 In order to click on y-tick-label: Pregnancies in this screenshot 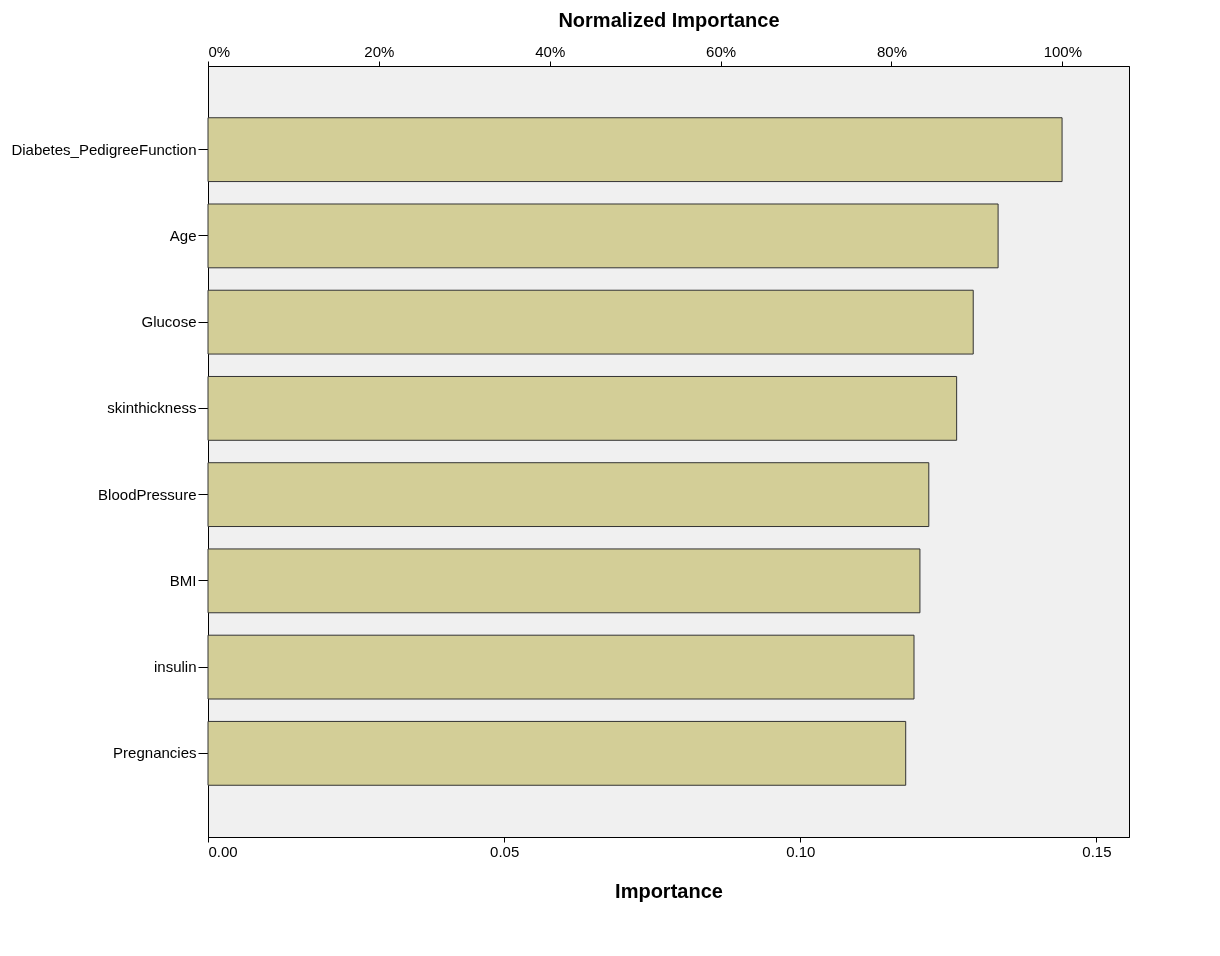, I will do `click(155, 753)`.